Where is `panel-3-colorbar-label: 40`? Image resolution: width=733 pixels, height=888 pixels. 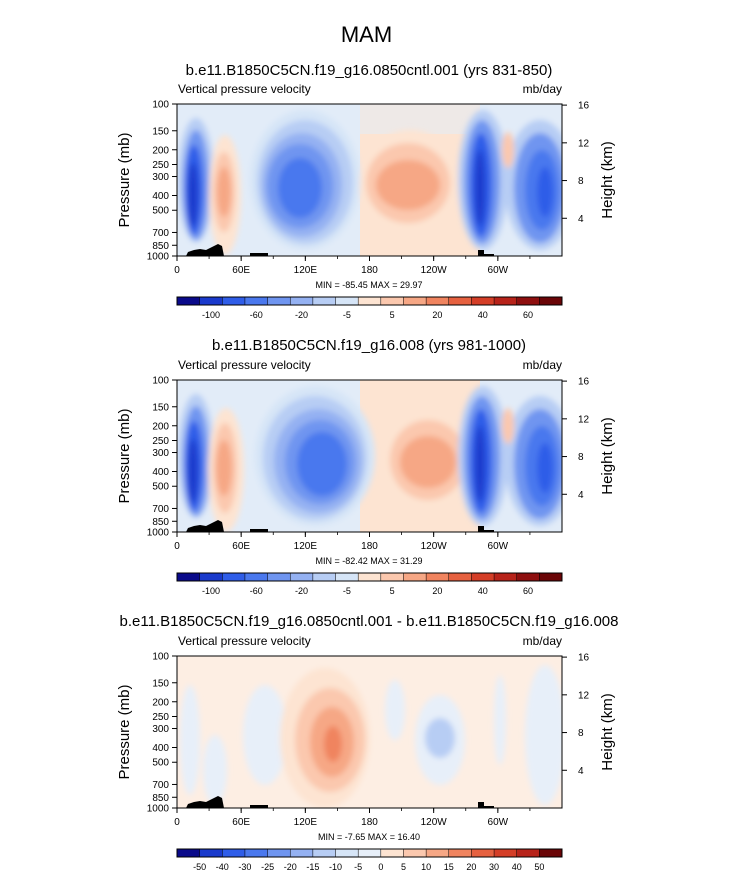
panel-3-colorbar-label: 40 is located at coordinates (517, 867).